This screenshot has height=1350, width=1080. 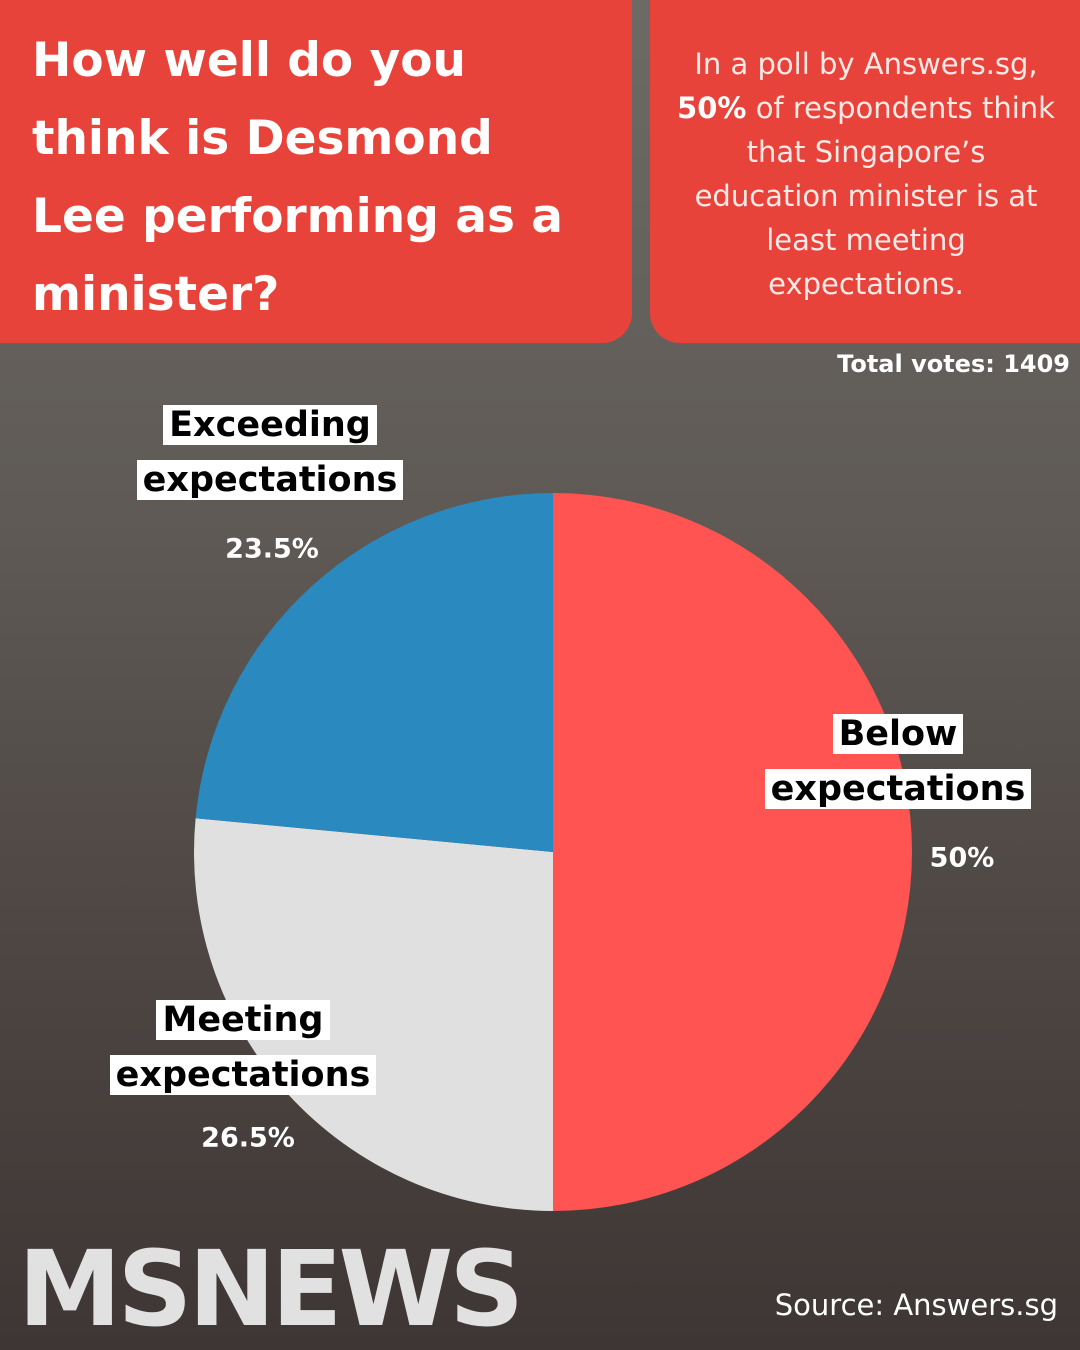 I want to click on title-panel, so click(x=316, y=171).